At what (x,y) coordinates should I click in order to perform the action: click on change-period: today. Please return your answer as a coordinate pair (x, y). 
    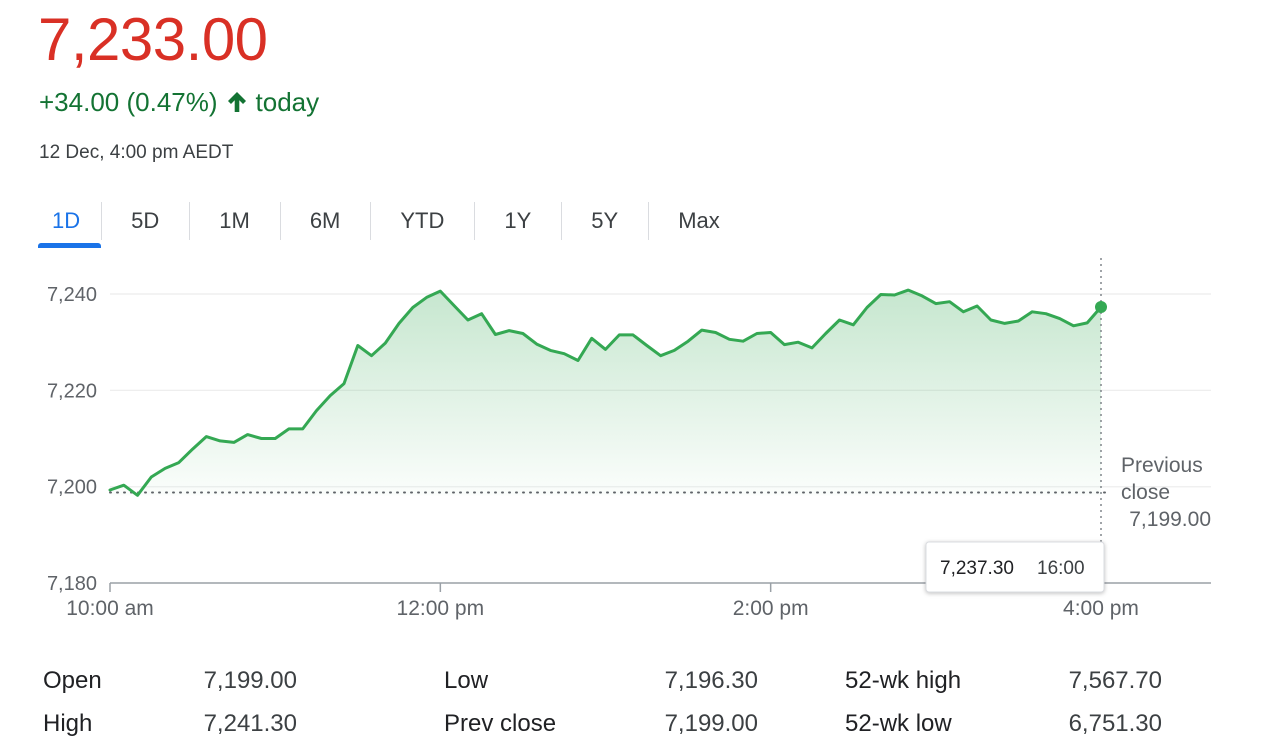
    Looking at the image, I should click on (287, 102).